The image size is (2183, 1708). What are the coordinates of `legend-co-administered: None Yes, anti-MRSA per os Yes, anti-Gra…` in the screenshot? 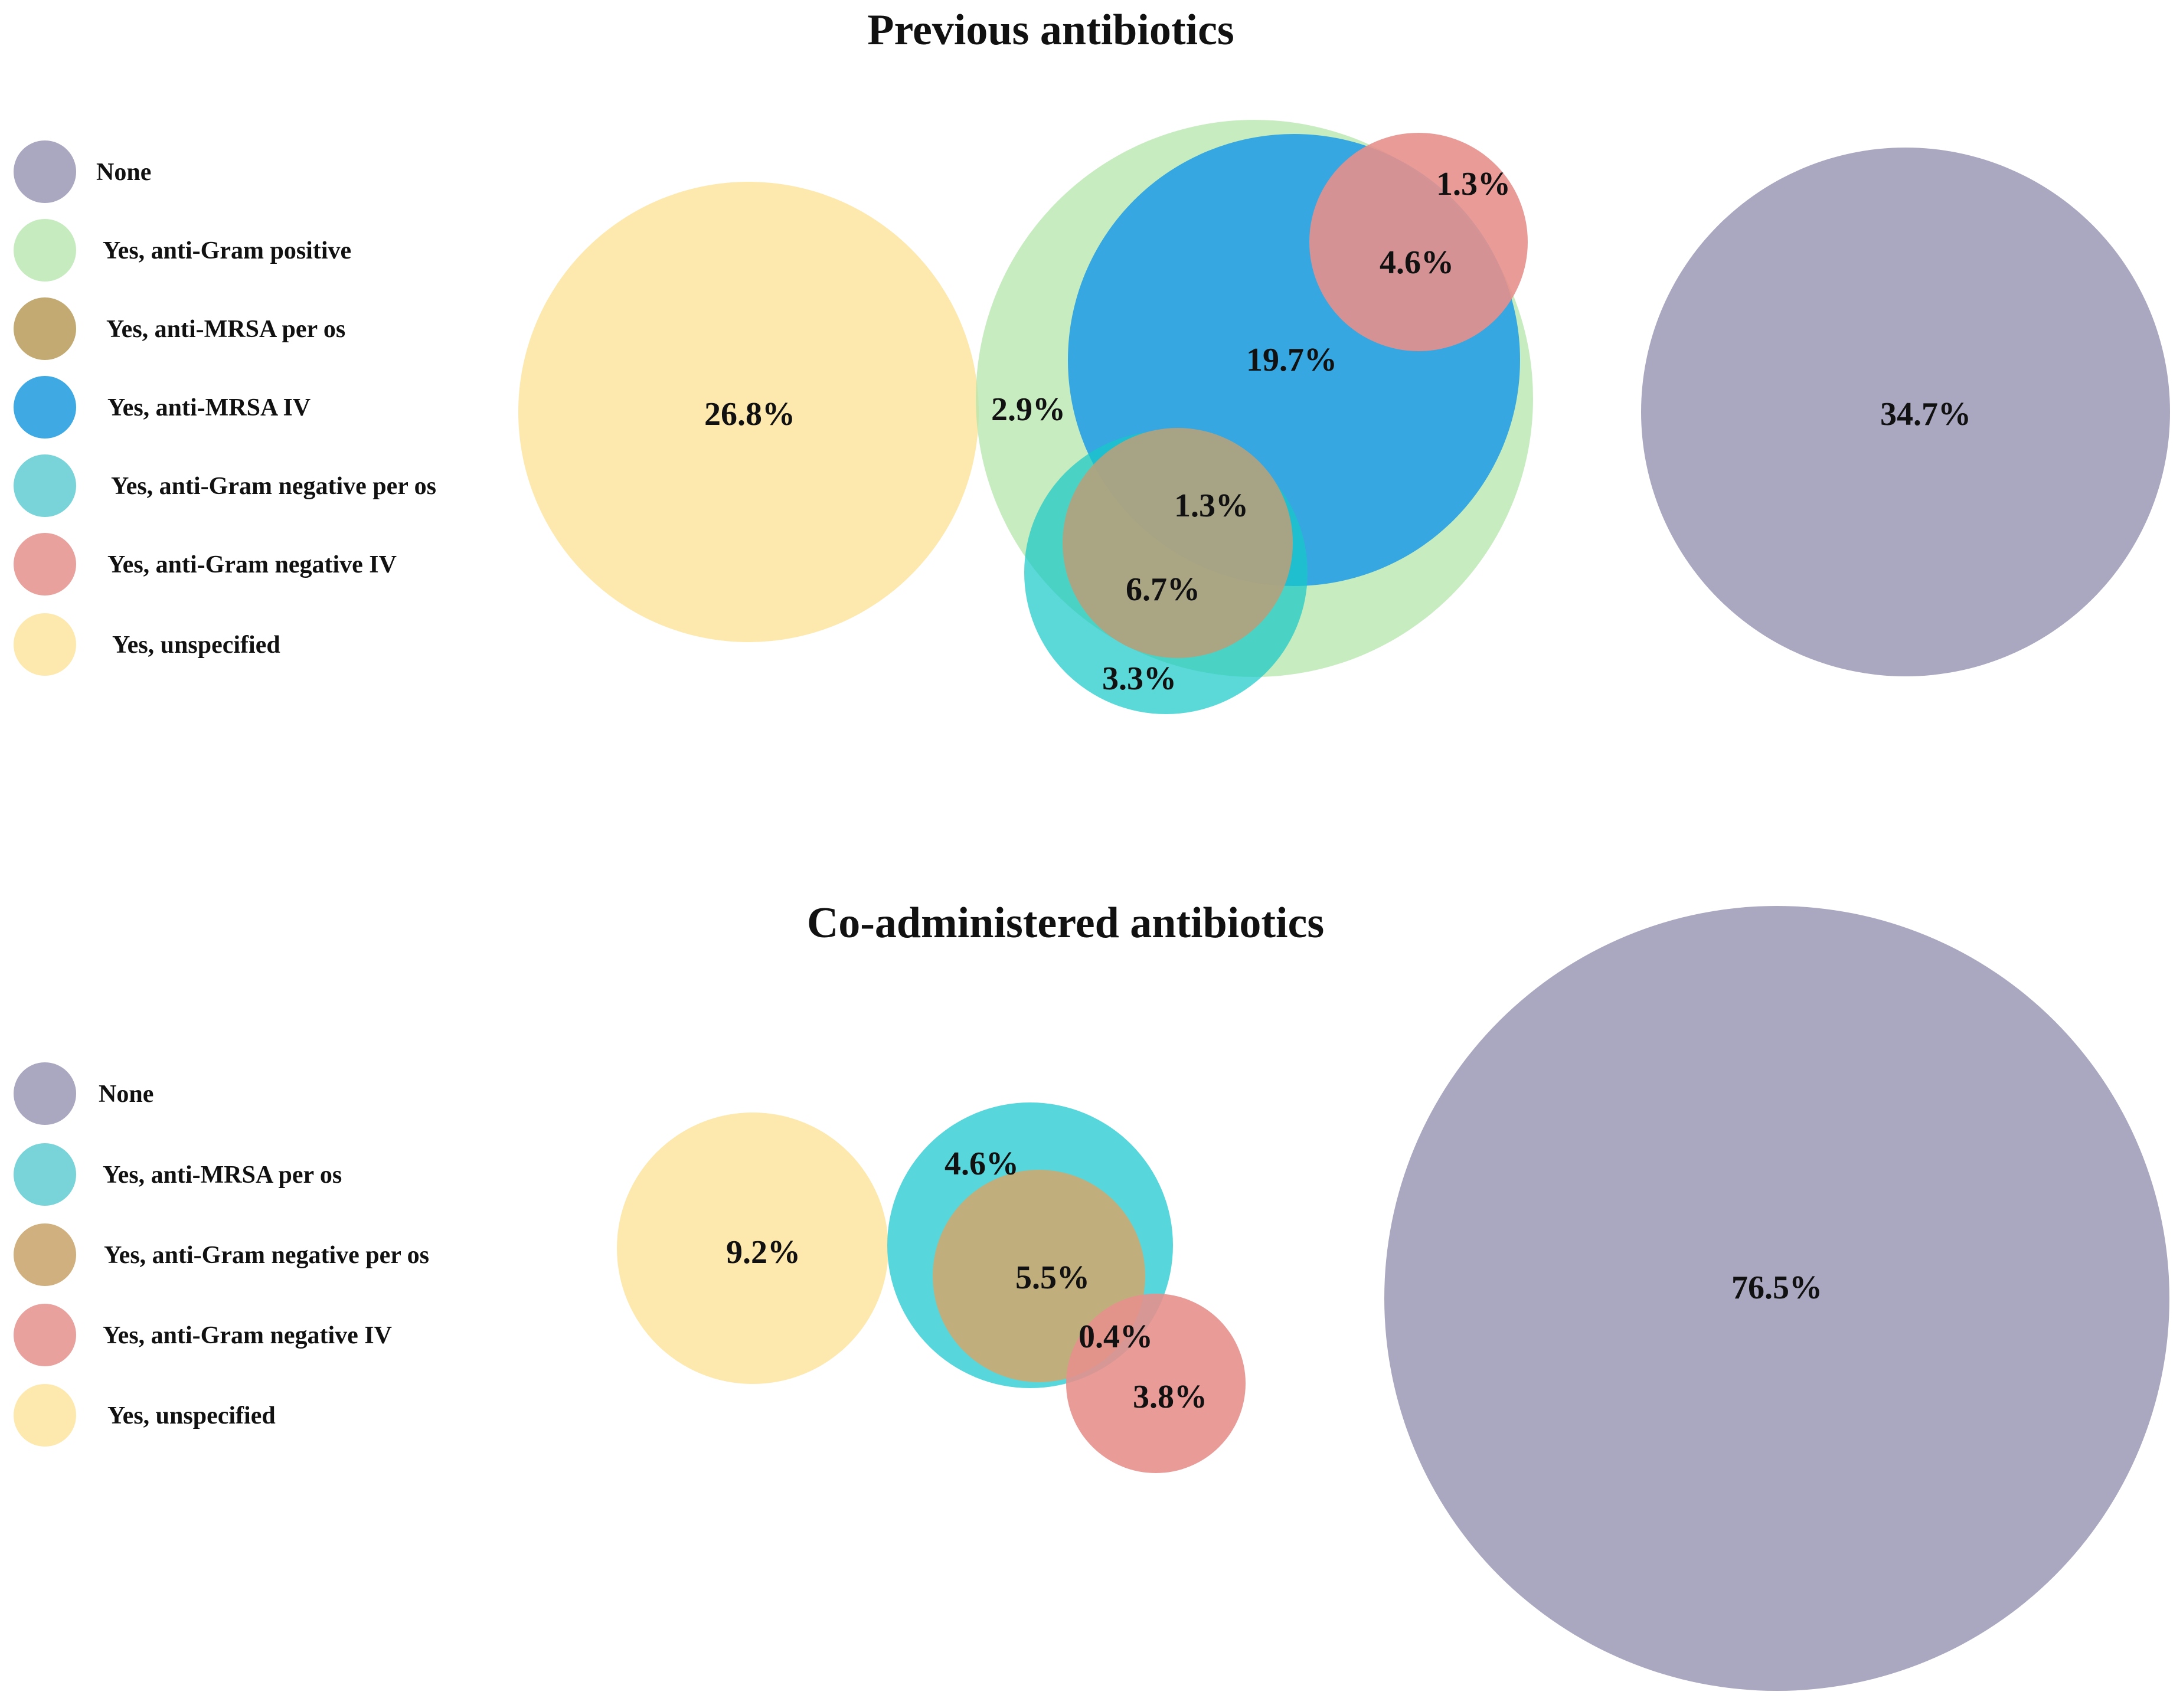 It's located at (221, 1254).